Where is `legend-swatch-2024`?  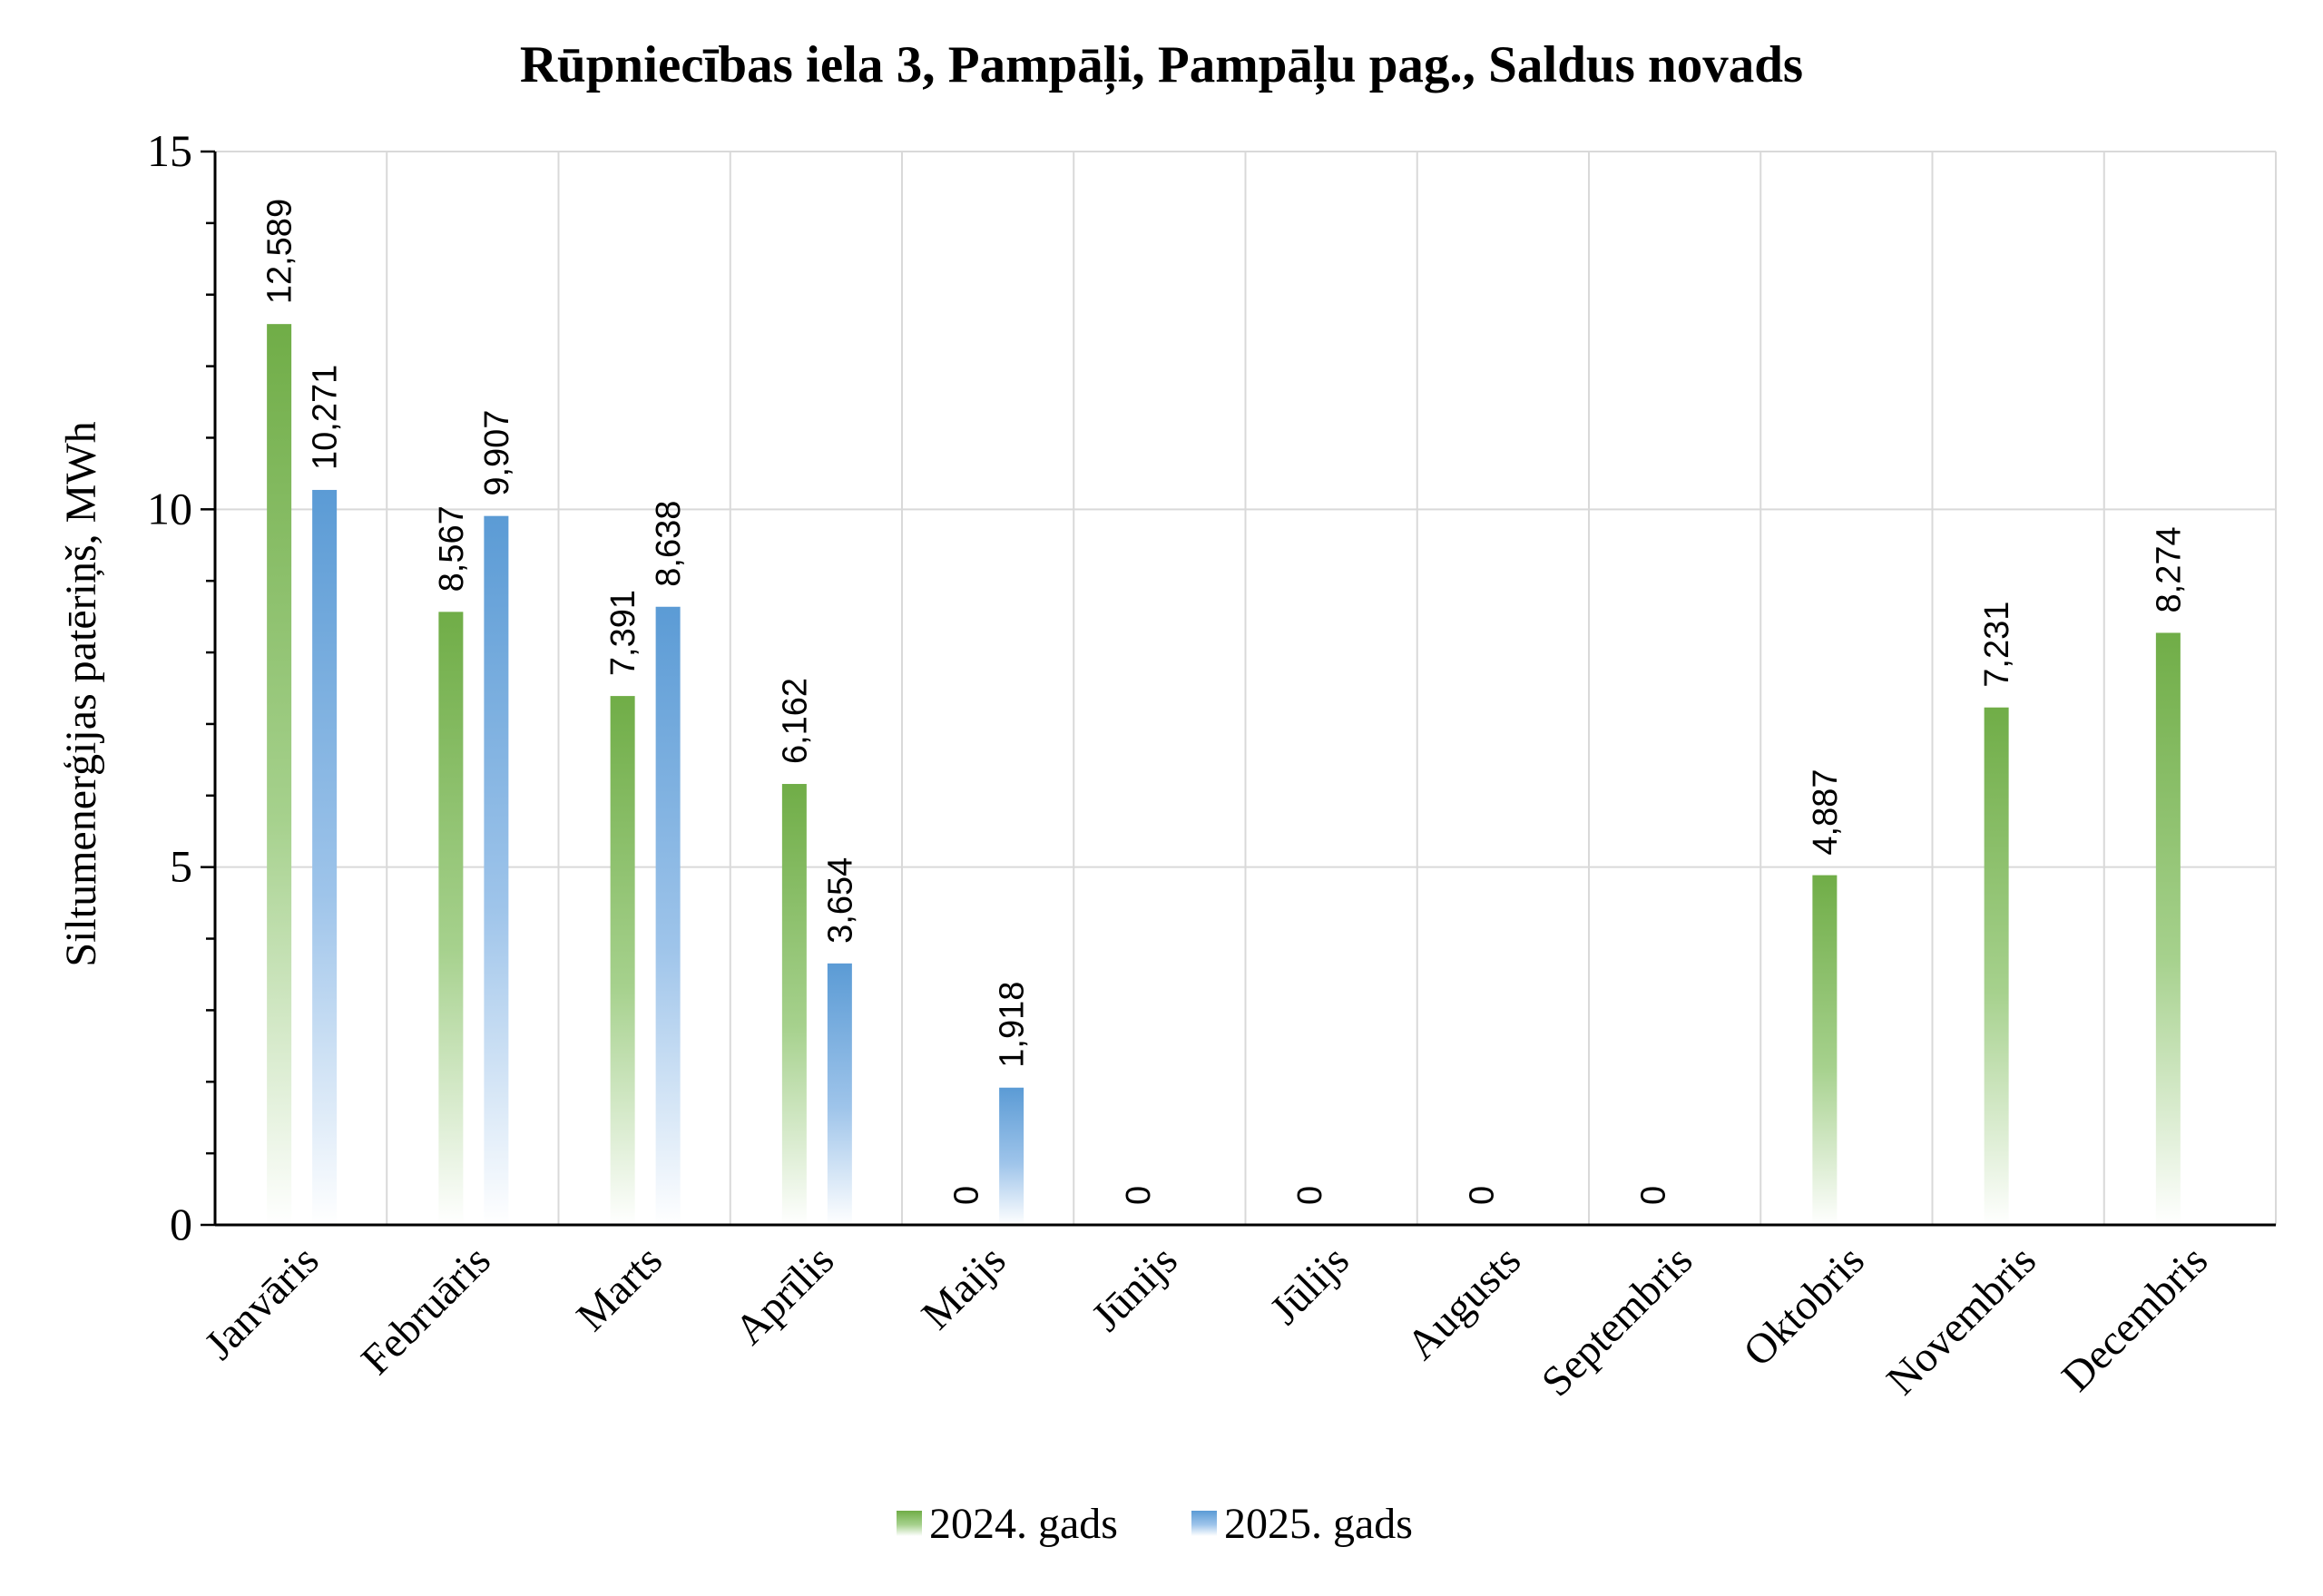
legend-swatch-2024 is located at coordinates (910, 1523).